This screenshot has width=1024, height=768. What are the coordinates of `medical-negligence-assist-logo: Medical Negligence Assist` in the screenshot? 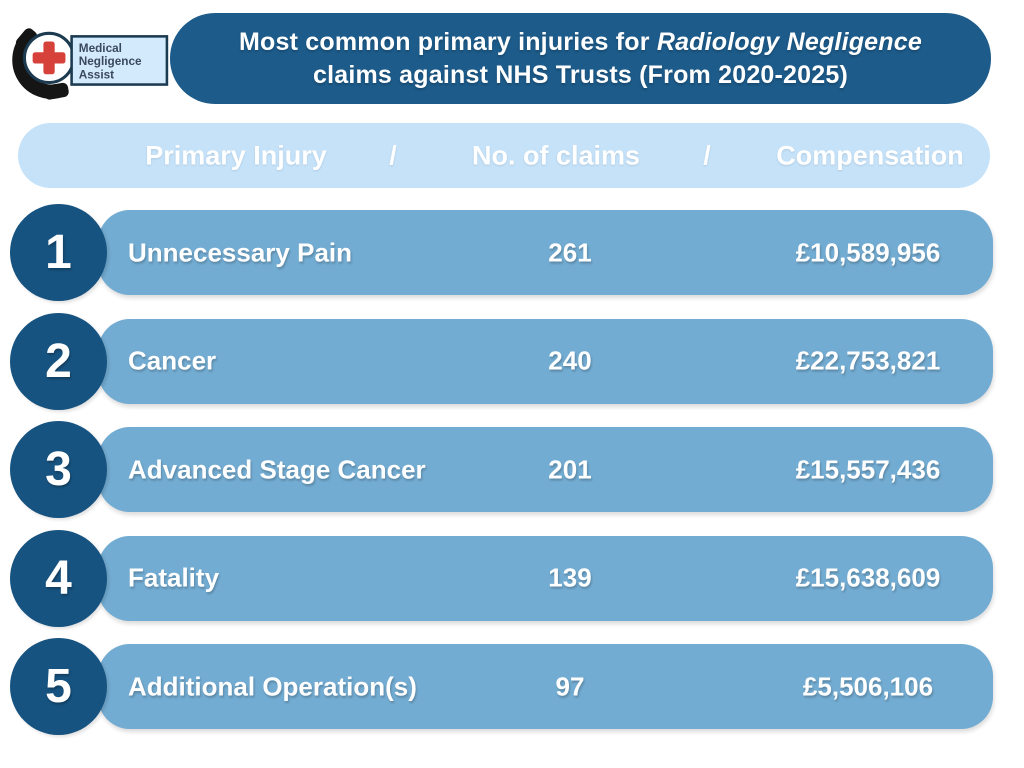 It's located at (88, 62).